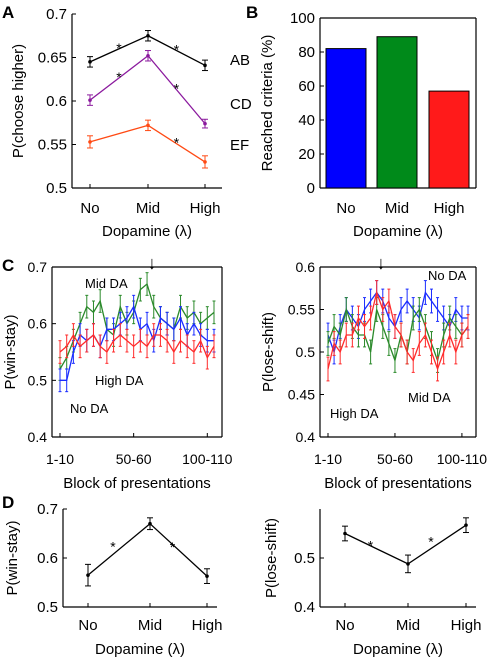 The width and height of the screenshot is (490, 659). What do you see at coordinates (306, 154) in the screenshot?
I see `y-tick-label: 20` at bounding box center [306, 154].